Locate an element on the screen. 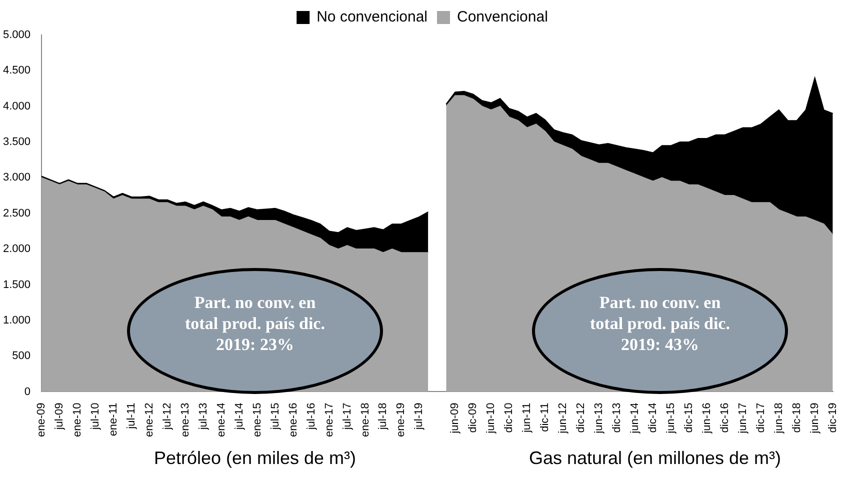 The width and height of the screenshot is (849, 478). x-tick-label: dic-11 is located at coordinates (545, 417).